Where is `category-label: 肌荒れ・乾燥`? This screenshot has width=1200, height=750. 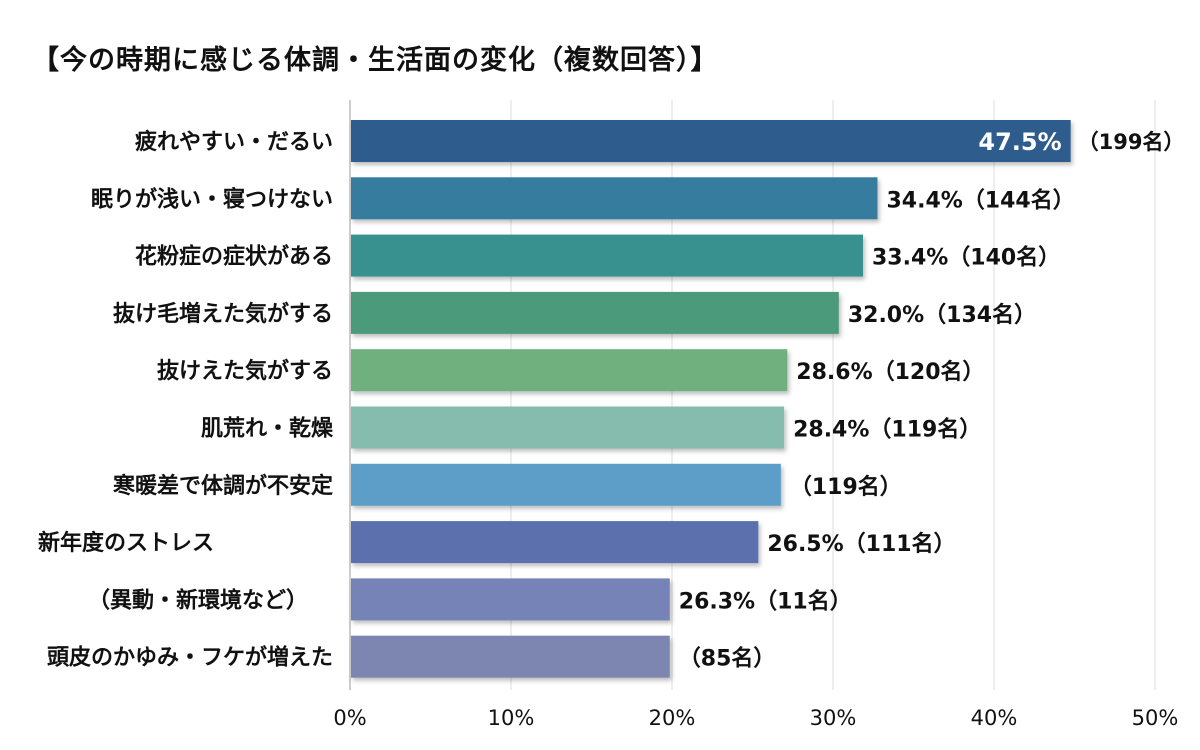 category-label: 肌荒れ・乾燥 is located at coordinates (267, 429).